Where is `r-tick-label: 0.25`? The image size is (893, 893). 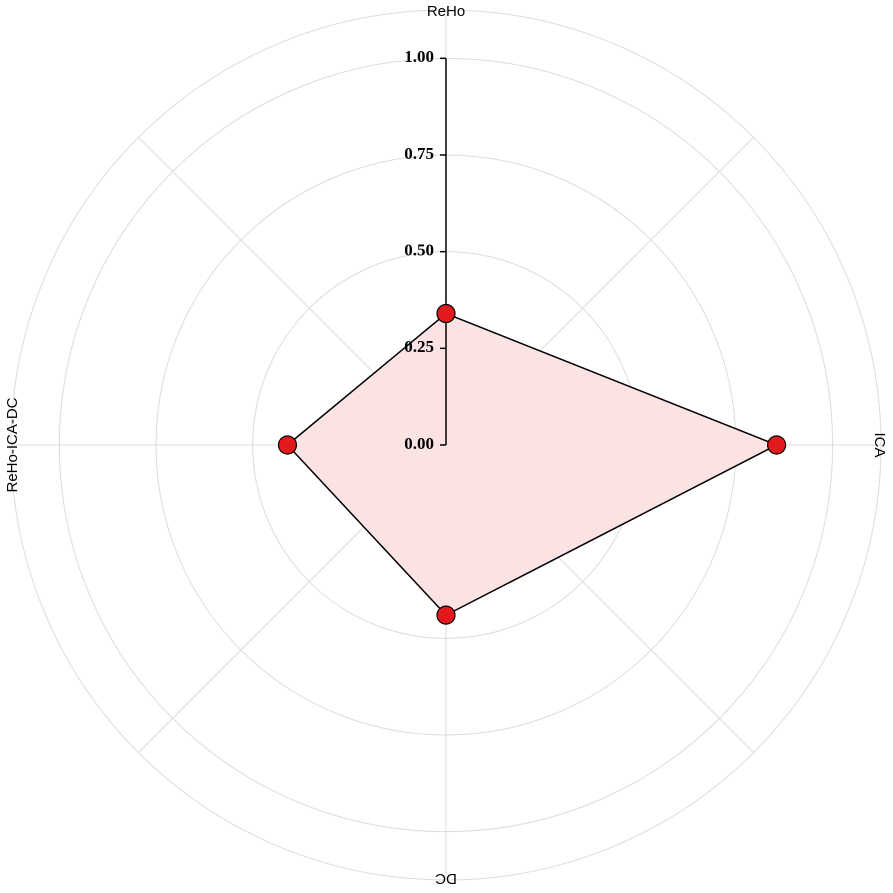
r-tick-label: 0.25 is located at coordinates (419, 346).